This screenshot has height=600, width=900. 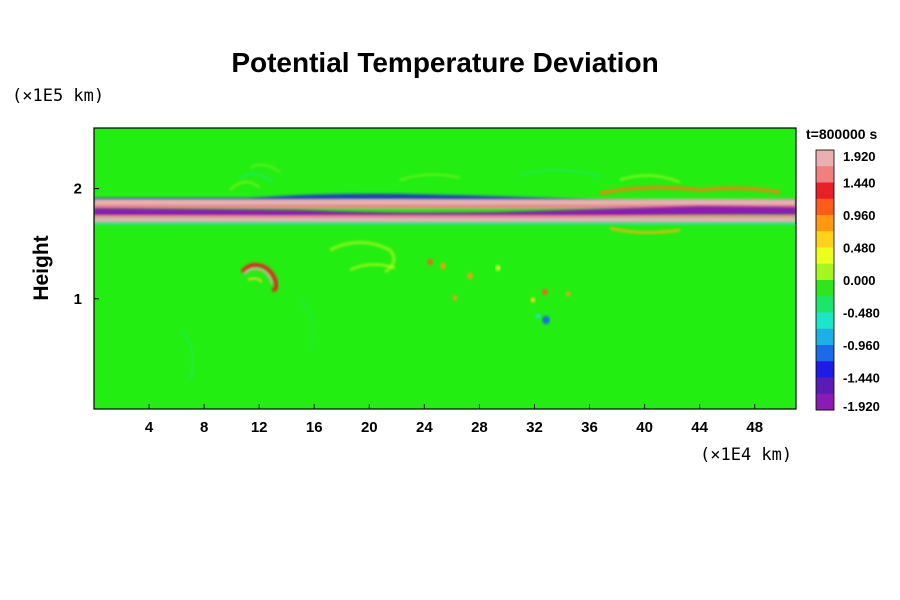 What do you see at coordinates (859, 215) in the screenshot?
I see `colorbar-tick-label: 0.960` at bounding box center [859, 215].